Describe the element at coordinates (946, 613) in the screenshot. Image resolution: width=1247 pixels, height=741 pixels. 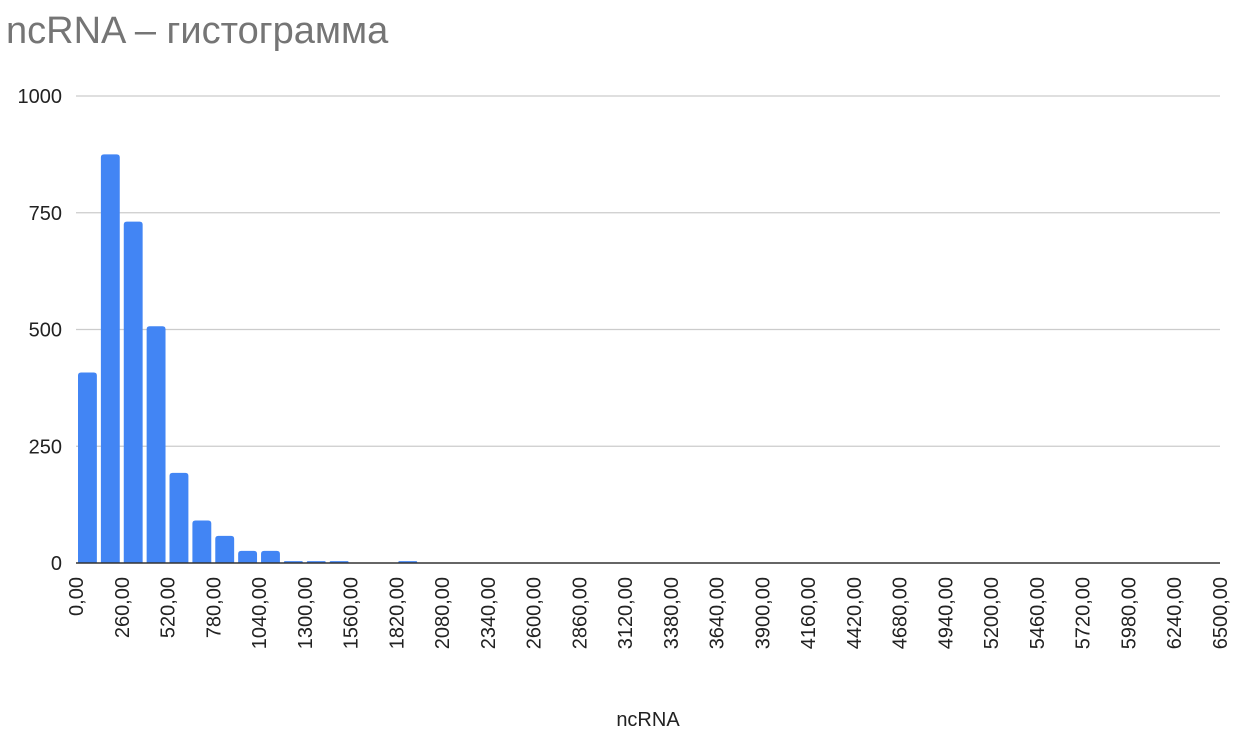
I see `x-tick-label: 4940,00` at that location.